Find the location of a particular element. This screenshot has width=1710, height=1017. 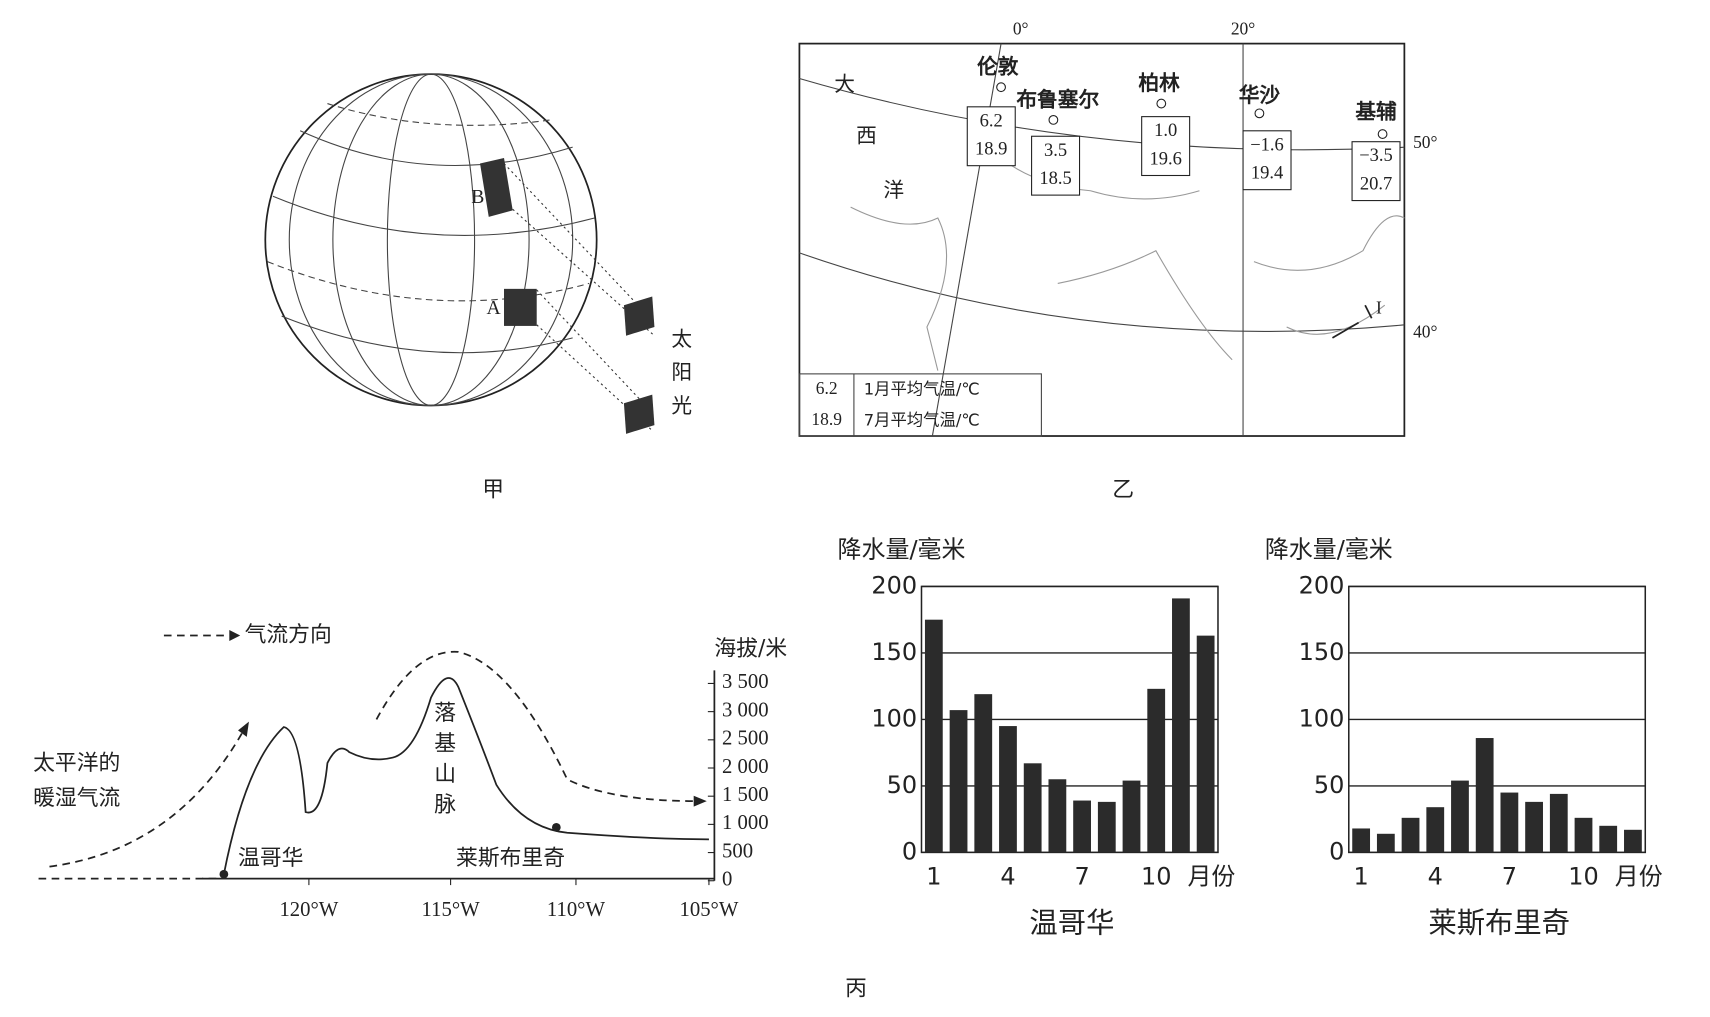

city-name: 华沙 is located at coordinates (1260, 95).